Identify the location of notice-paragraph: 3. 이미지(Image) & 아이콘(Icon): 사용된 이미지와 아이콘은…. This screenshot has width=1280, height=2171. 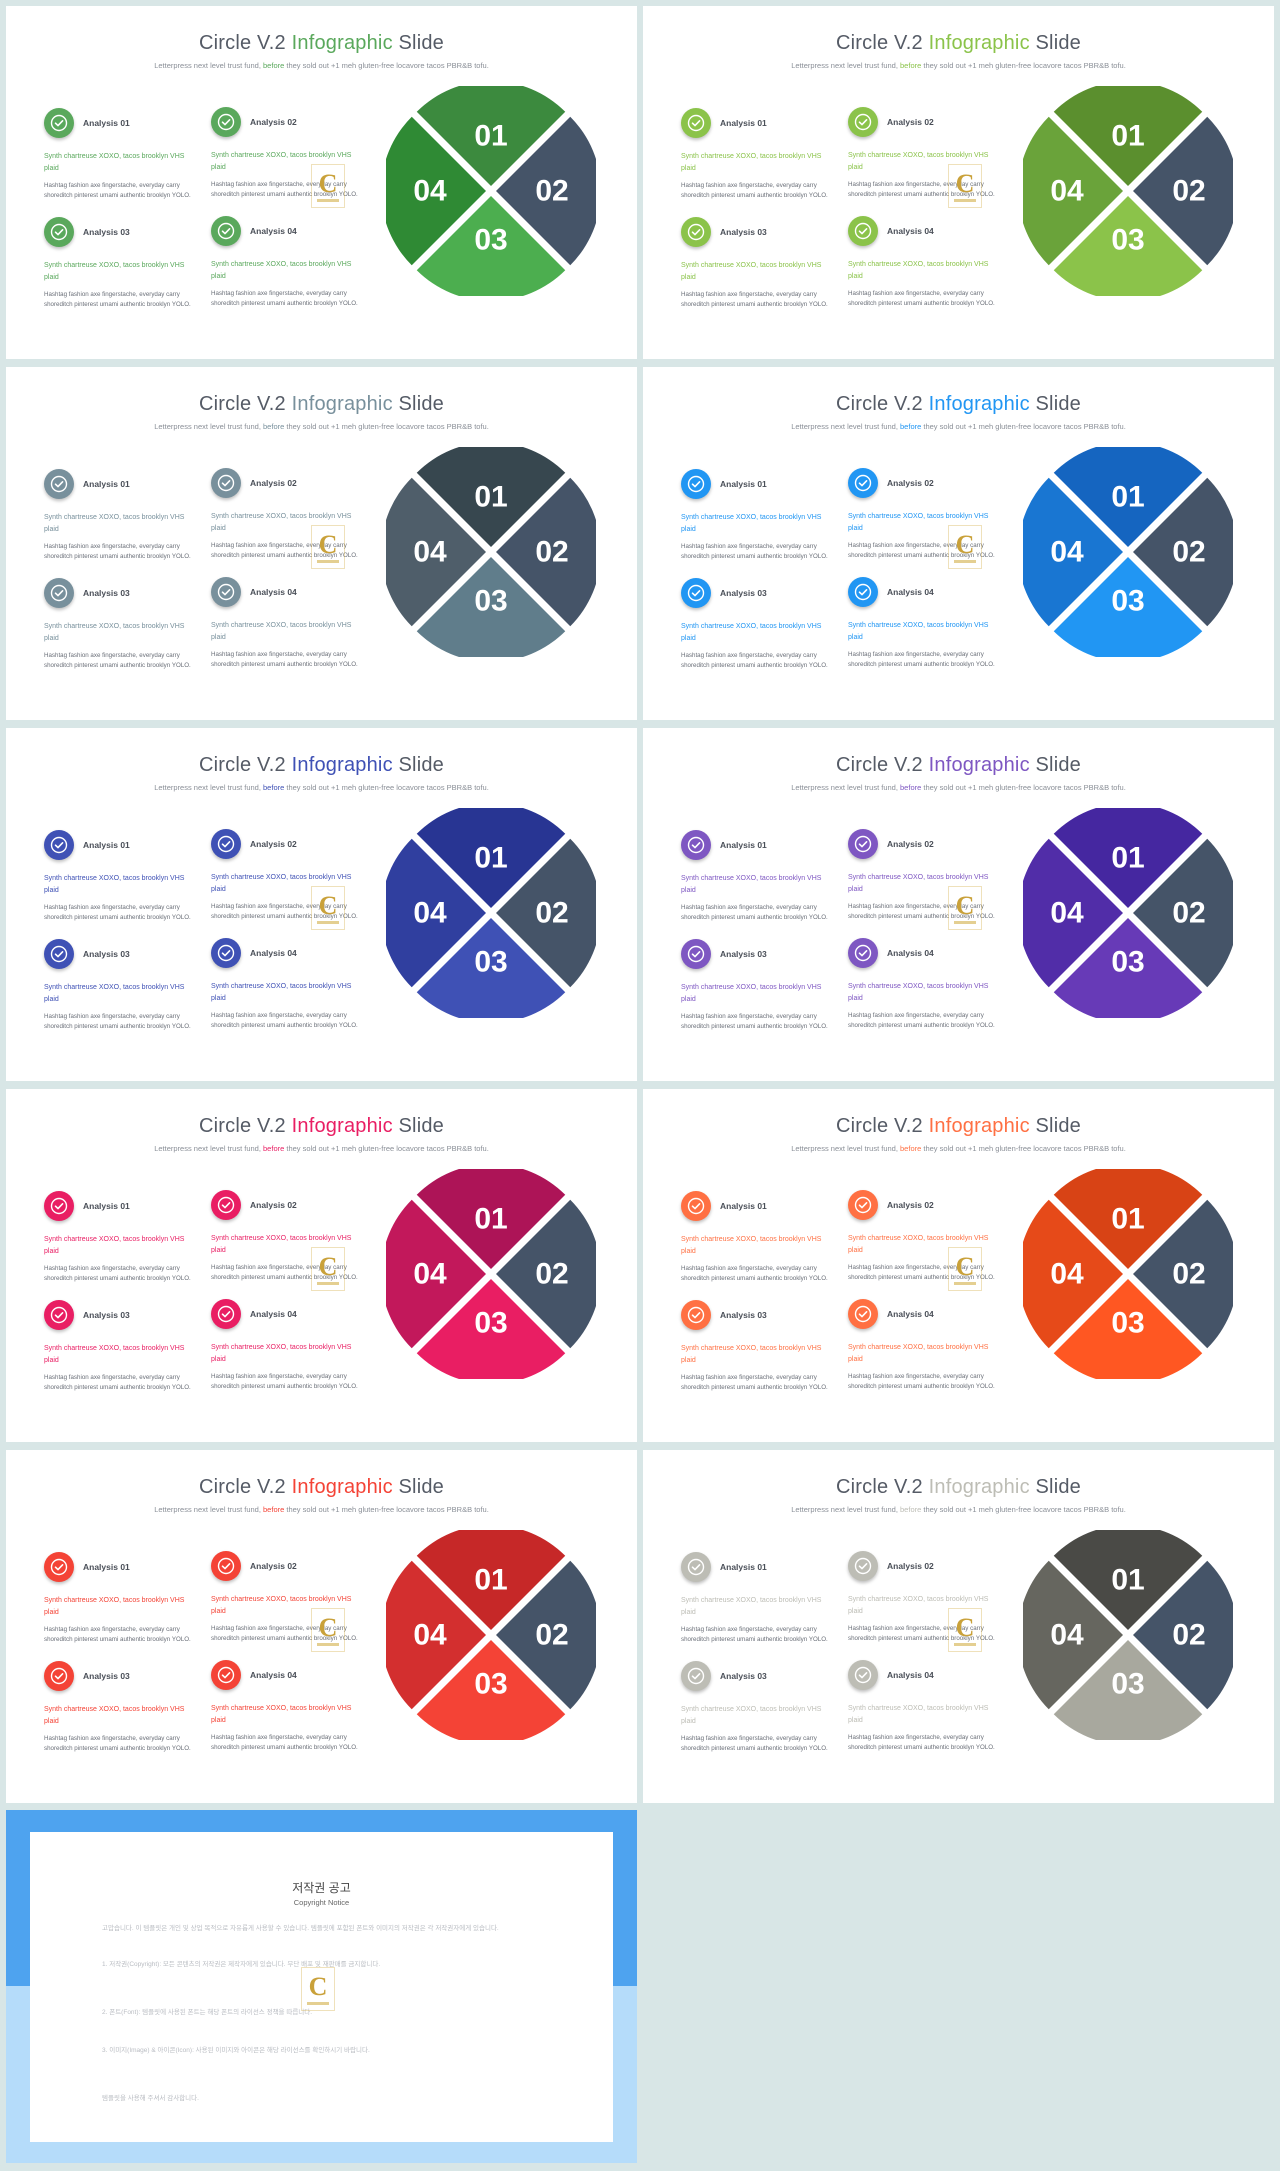
(236, 2050).